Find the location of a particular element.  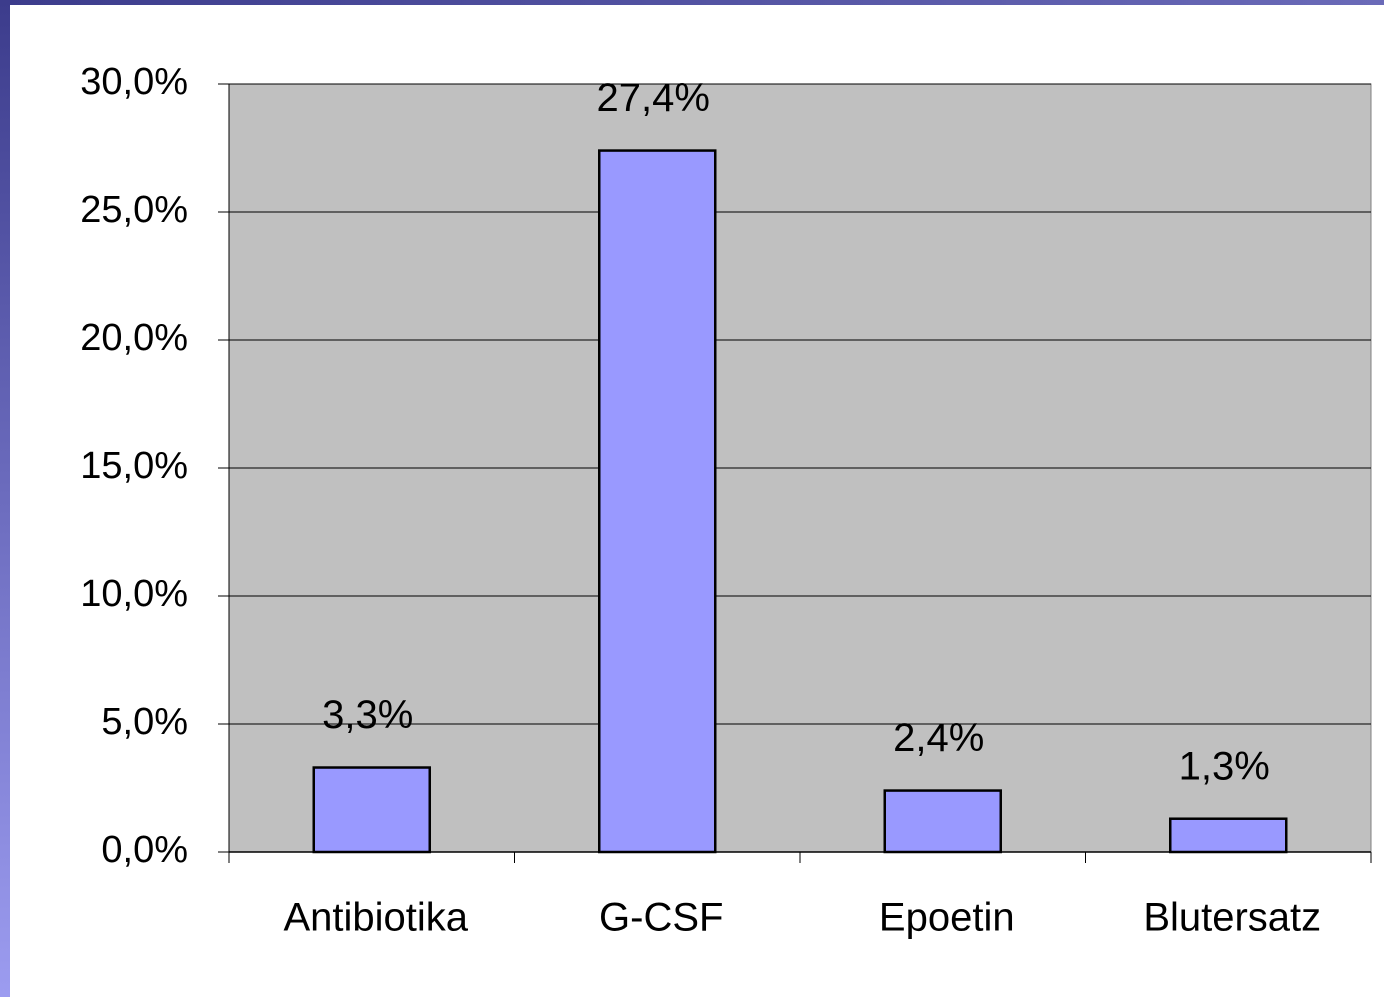

value-label: 1,3% is located at coordinates (1224, 766).